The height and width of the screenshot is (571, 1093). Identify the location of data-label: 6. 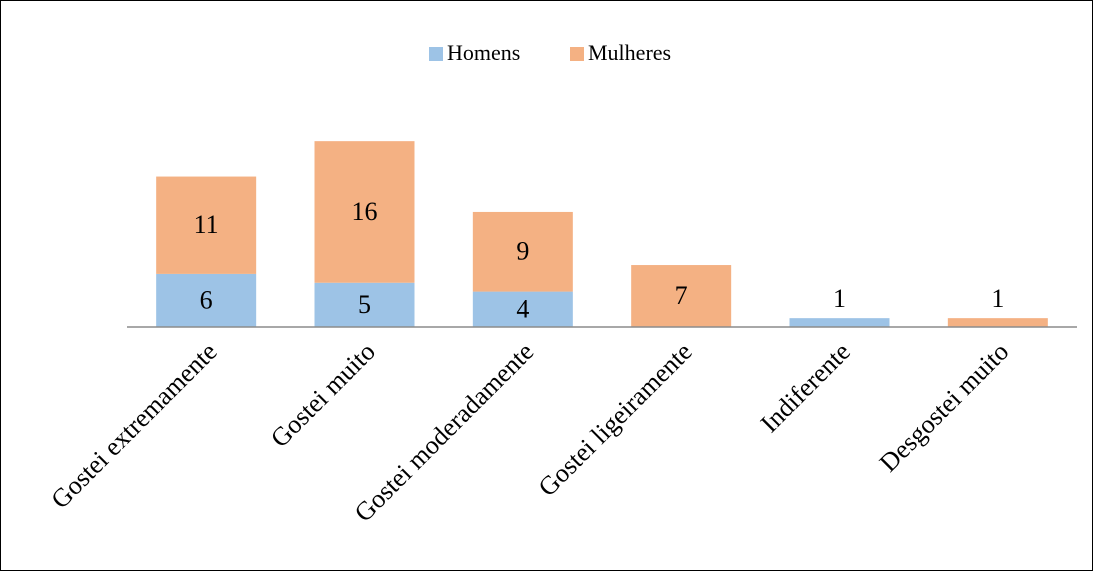
(206, 299).